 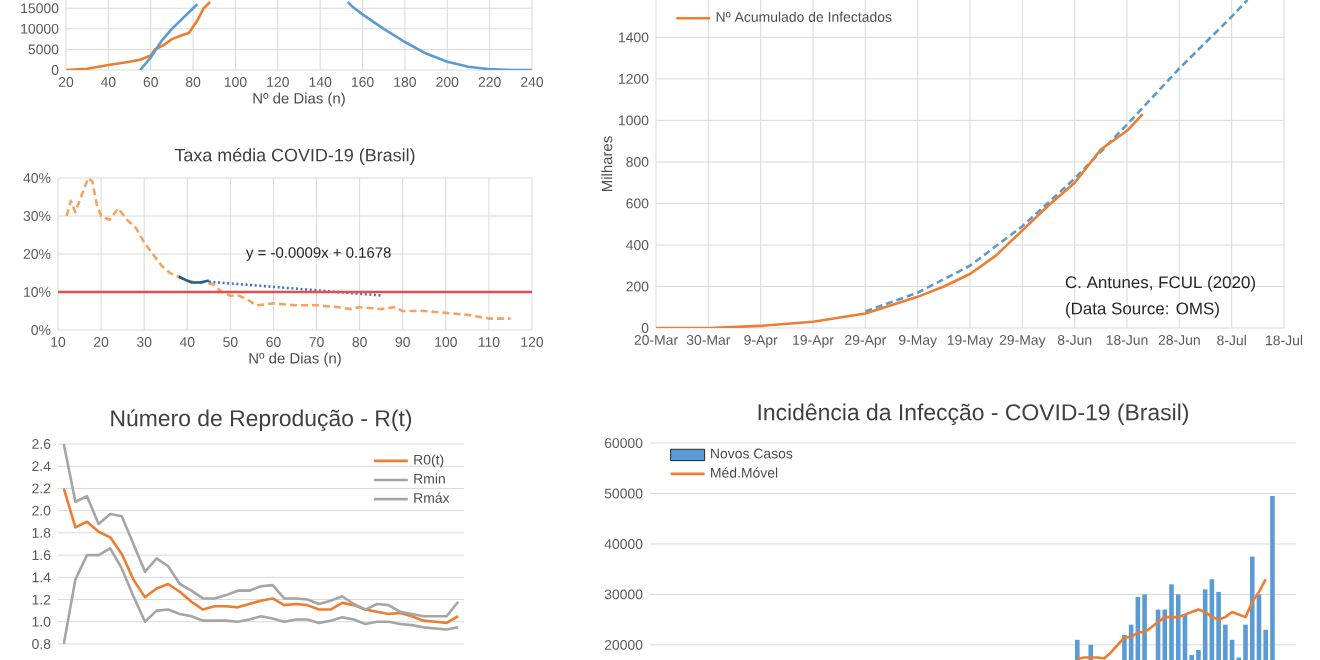 I want to click on annotation: C. Antunes, FCUL (2020), so click(x=1160, y=283).